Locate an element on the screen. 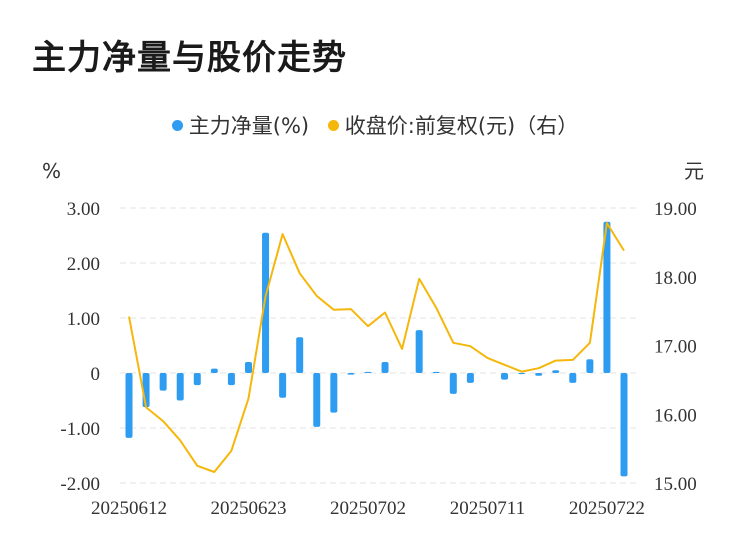 The height and width of the screenshot is (558, 750). x-axis-ticks: 20250612 20250623 20250702 20250711 20250722 is located at coordinates (368, 508).